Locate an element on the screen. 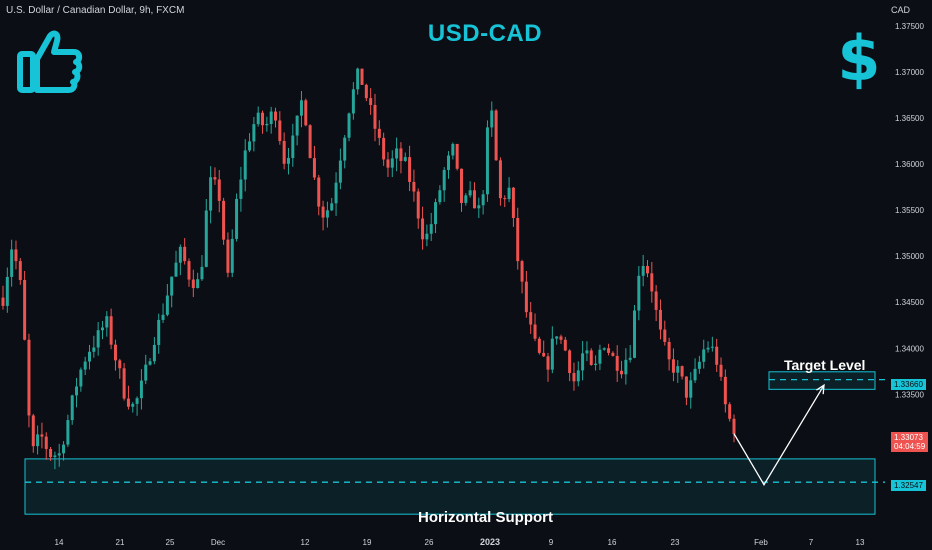 The height and width of the screenshot is (550, 932). time-tick-label: 25 is located at coordinates (170, 542).